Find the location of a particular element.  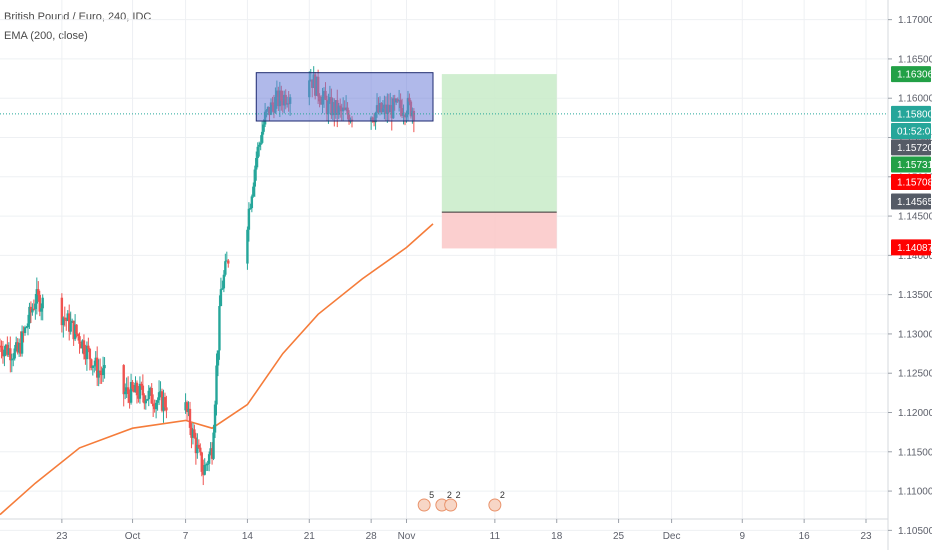

price-tick-label: 1.165000 is located at coordinates (915, 59).